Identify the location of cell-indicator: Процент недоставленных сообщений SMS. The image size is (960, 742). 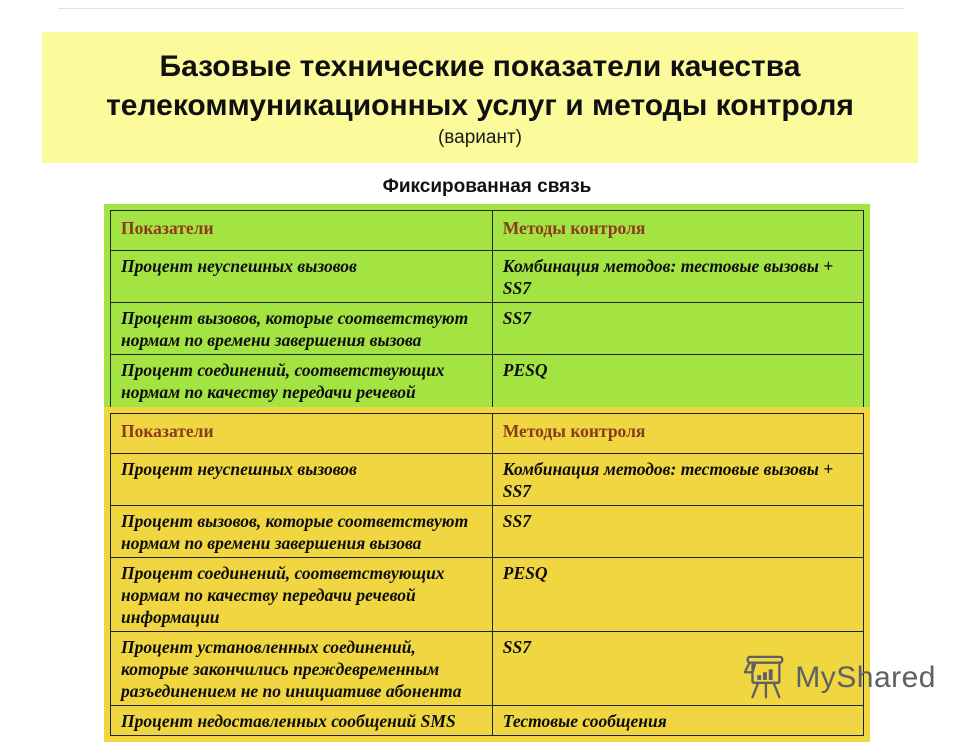
(301, 720).